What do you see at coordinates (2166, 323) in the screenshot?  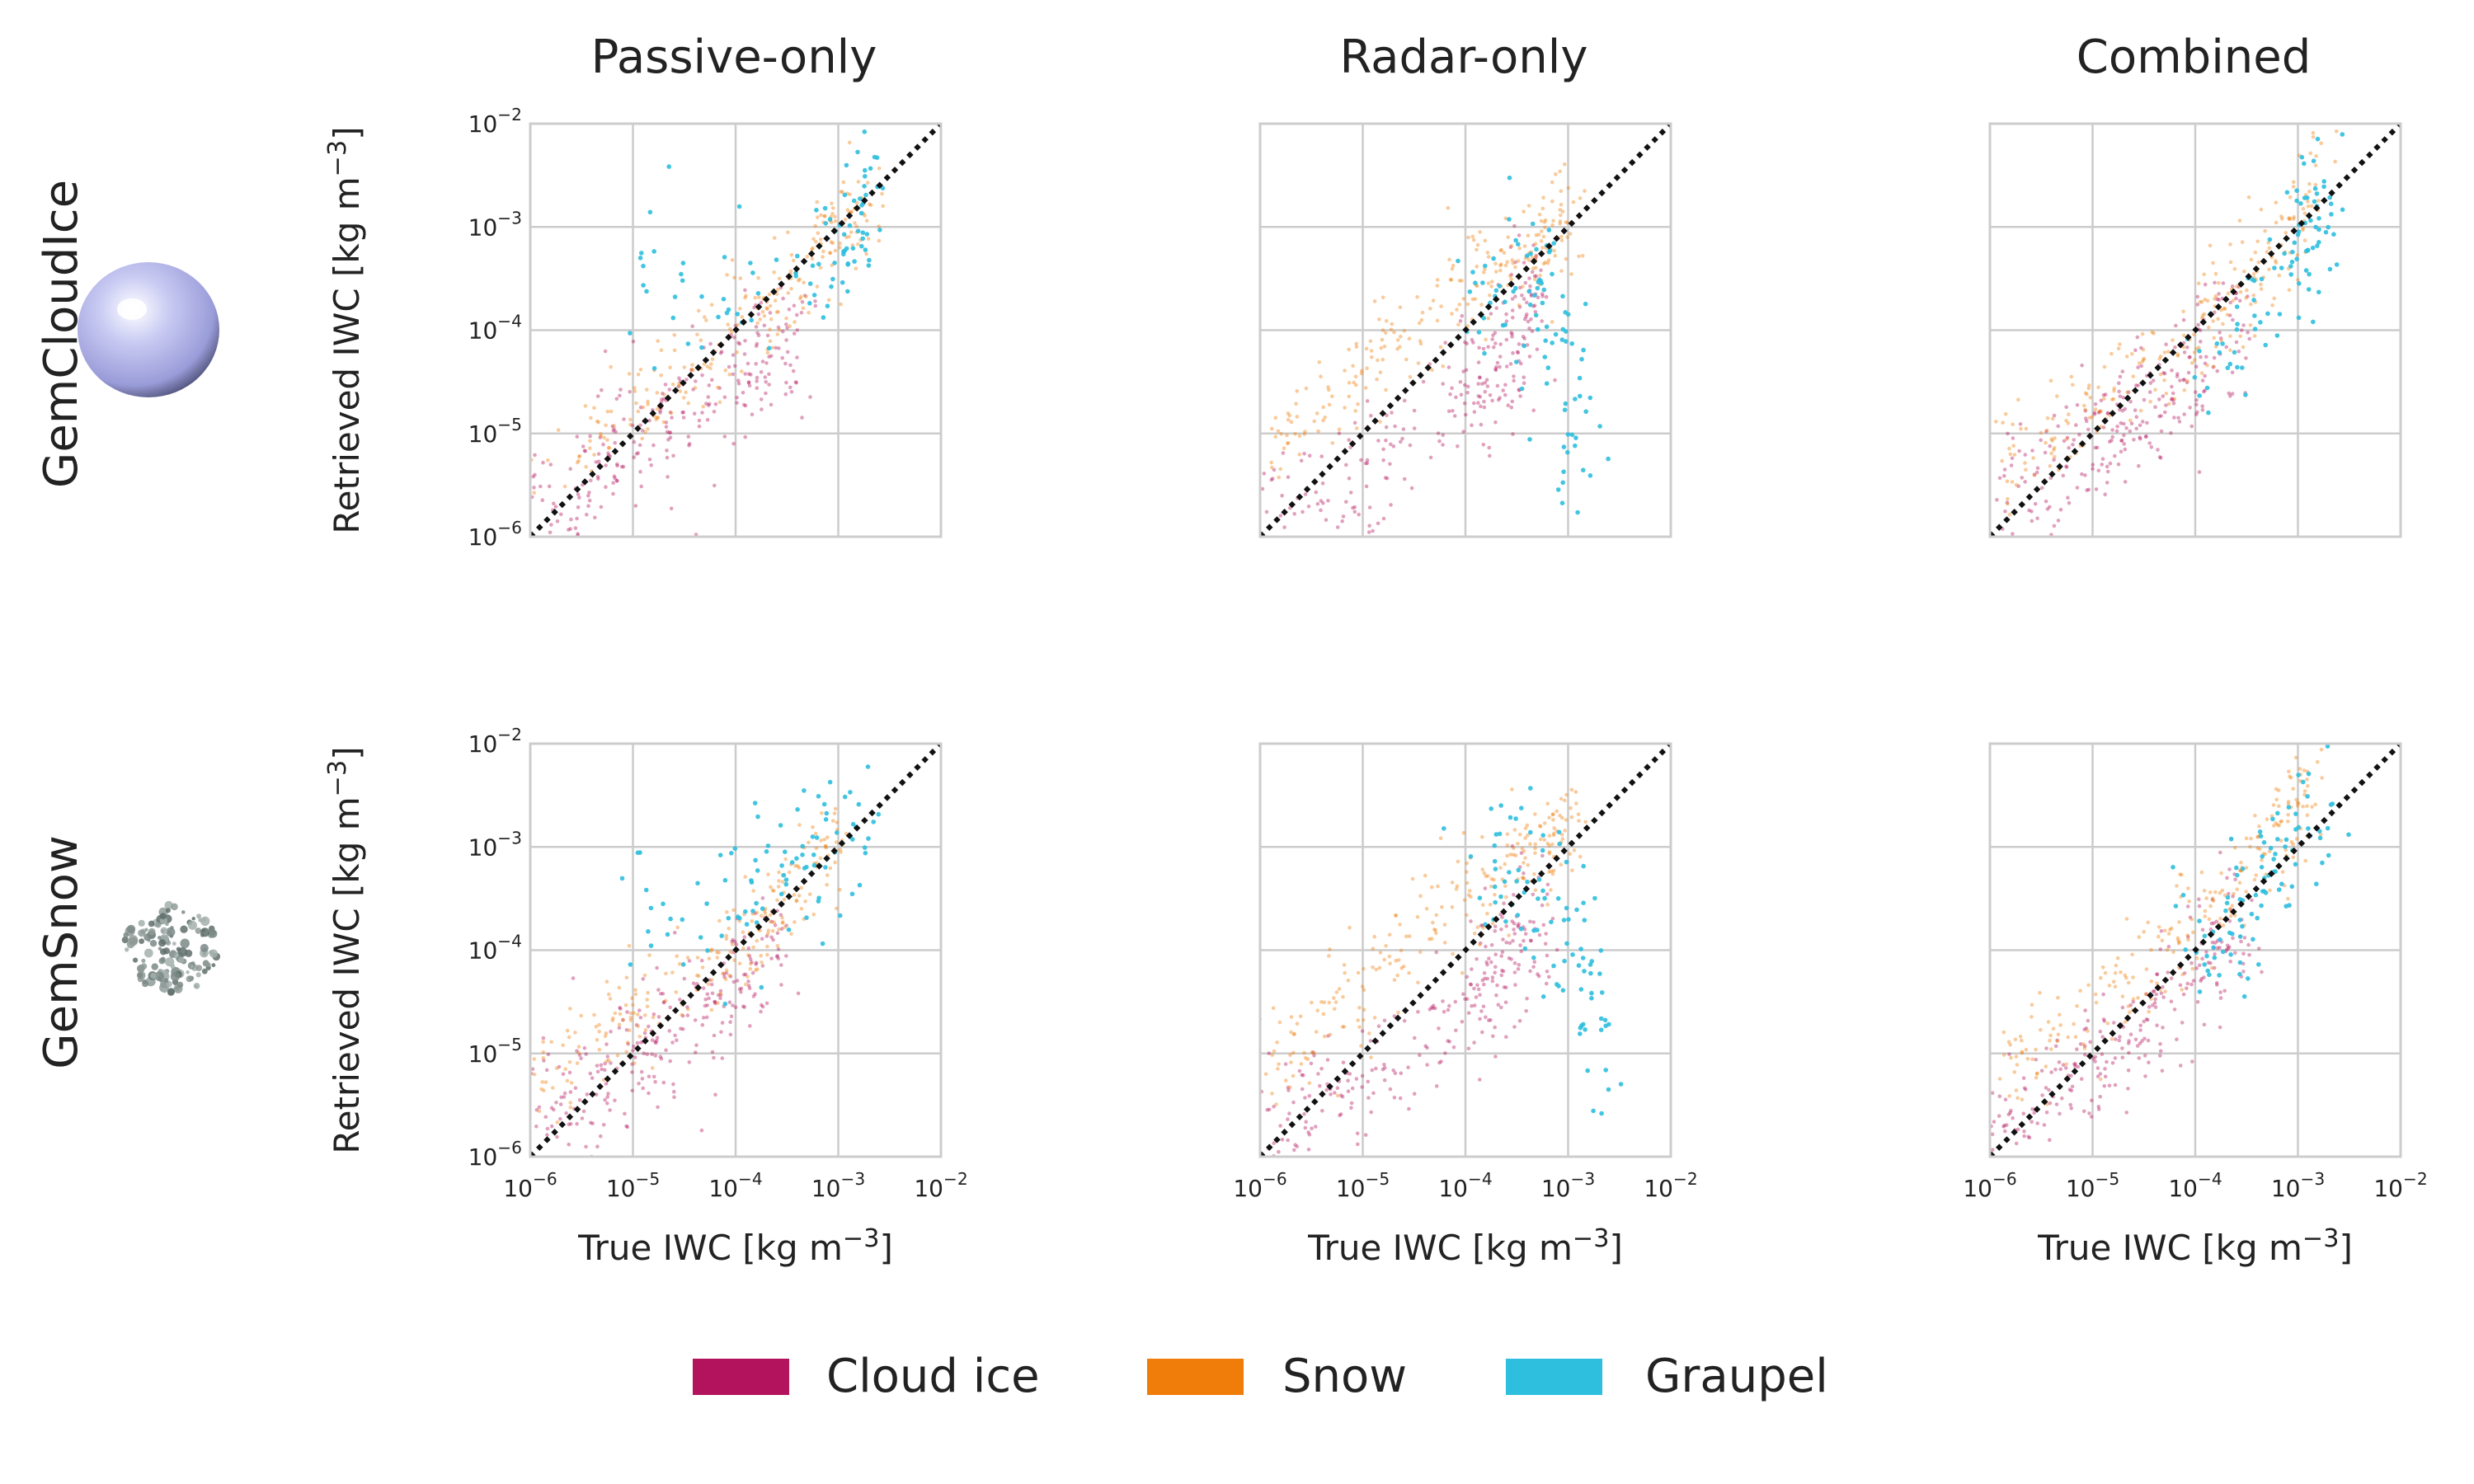 I see `series-snow` at bounding box center [2166, 323].